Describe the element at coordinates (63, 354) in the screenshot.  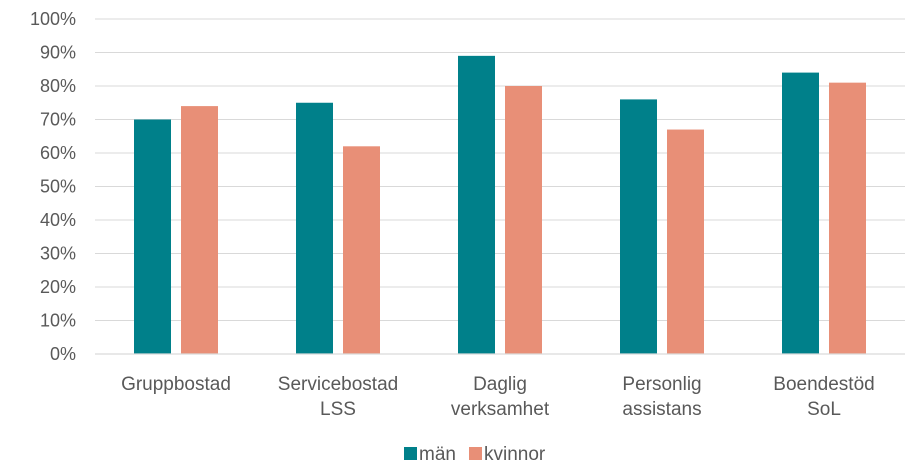
I see `y-tick-label: 0%` at that location.